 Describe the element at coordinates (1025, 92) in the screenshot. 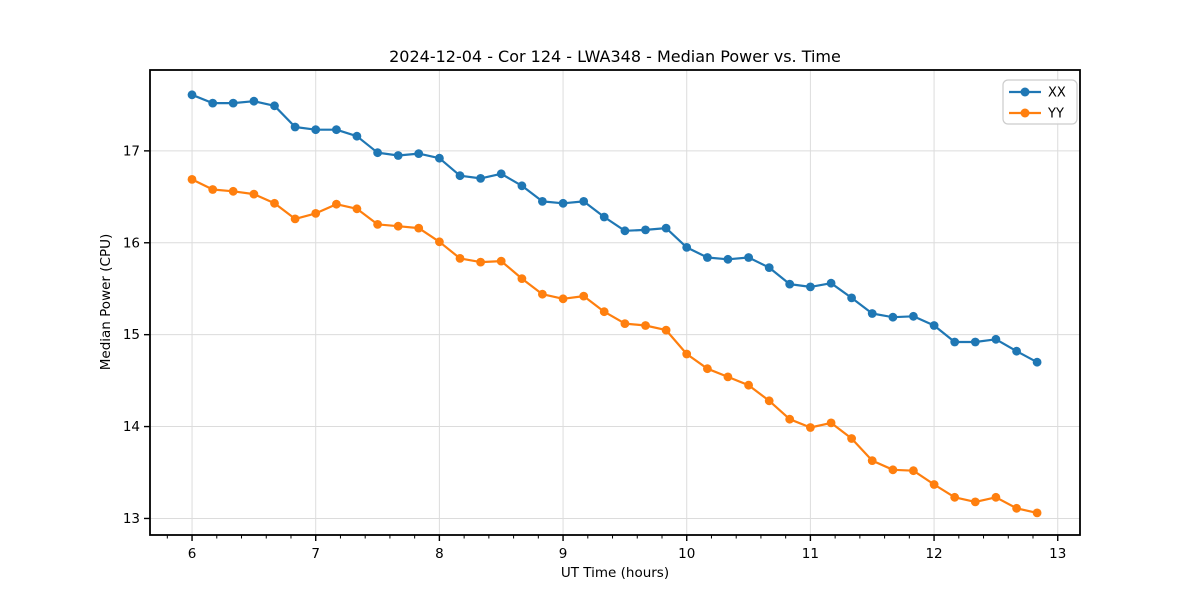

I see `legend-marker-xx` at that location.